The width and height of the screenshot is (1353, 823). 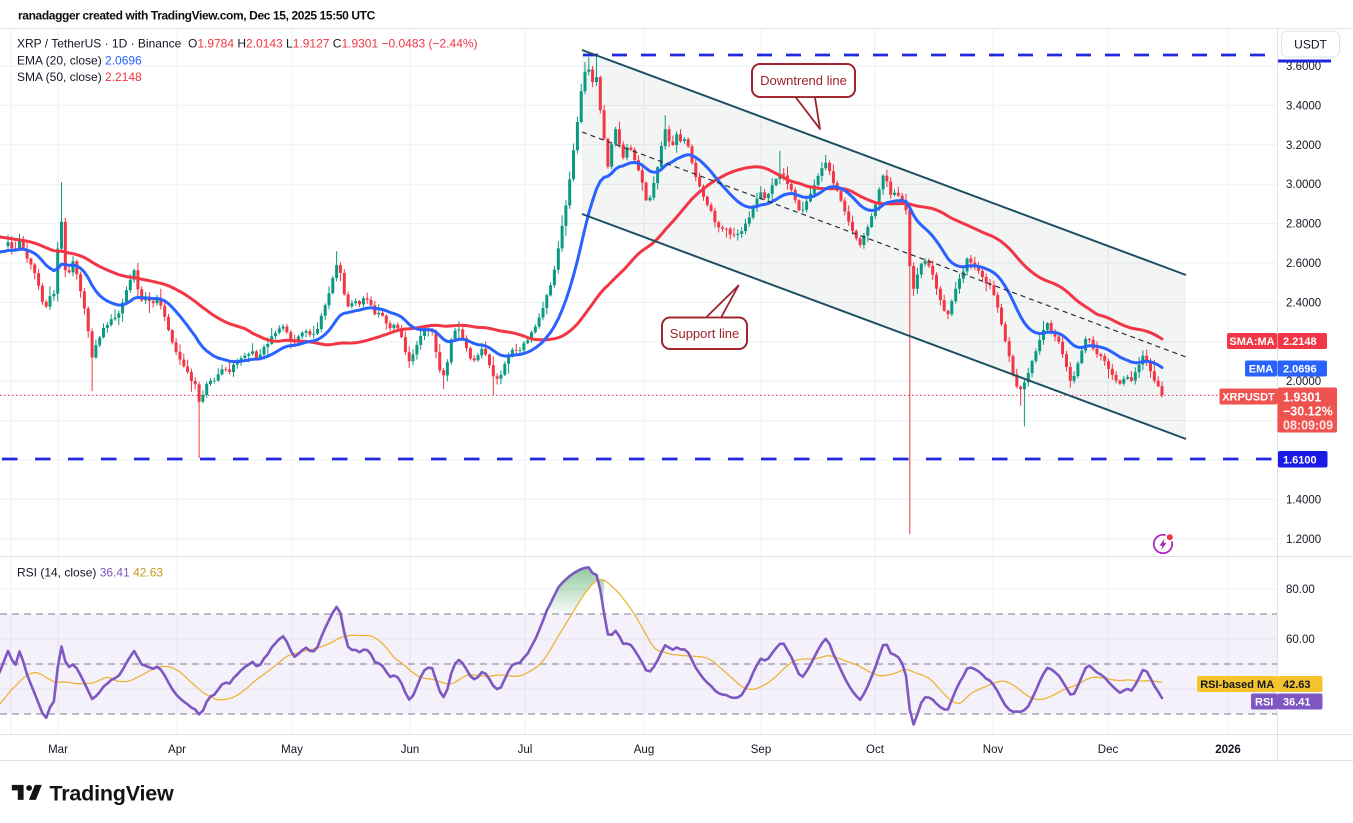 I want to click on svg-text: 2.0000, so click(x=1303, y=382).